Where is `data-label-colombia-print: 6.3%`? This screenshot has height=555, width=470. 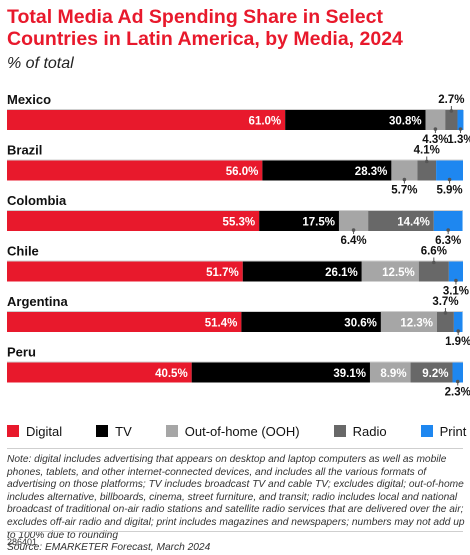
data-label-colombia-print: 6.3% is located at coordinates (448, 241).